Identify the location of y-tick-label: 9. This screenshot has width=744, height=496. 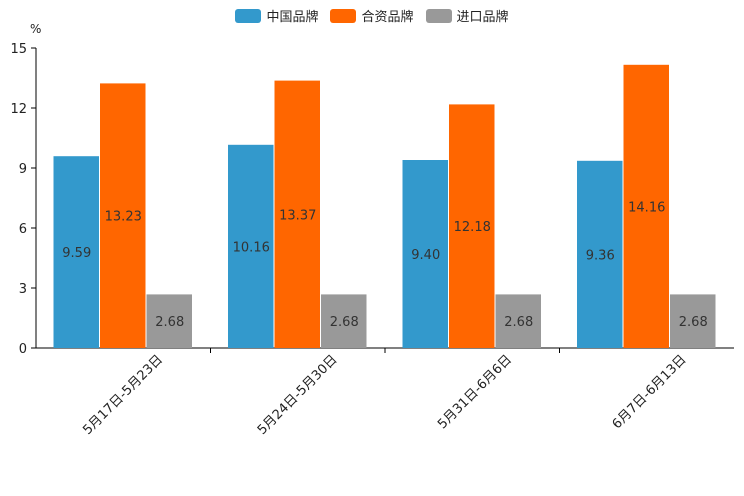
(23, 169).